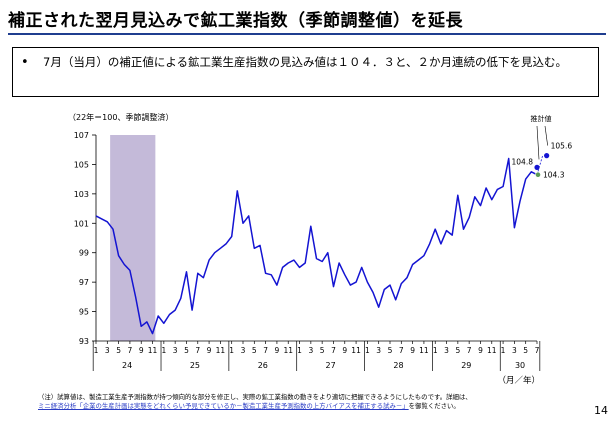 This screenshot has height=426, width=615. What do you see at coordinates (331, 365) in the screenshot?
I see `year-label: 27` at bounding box center [331, 365].